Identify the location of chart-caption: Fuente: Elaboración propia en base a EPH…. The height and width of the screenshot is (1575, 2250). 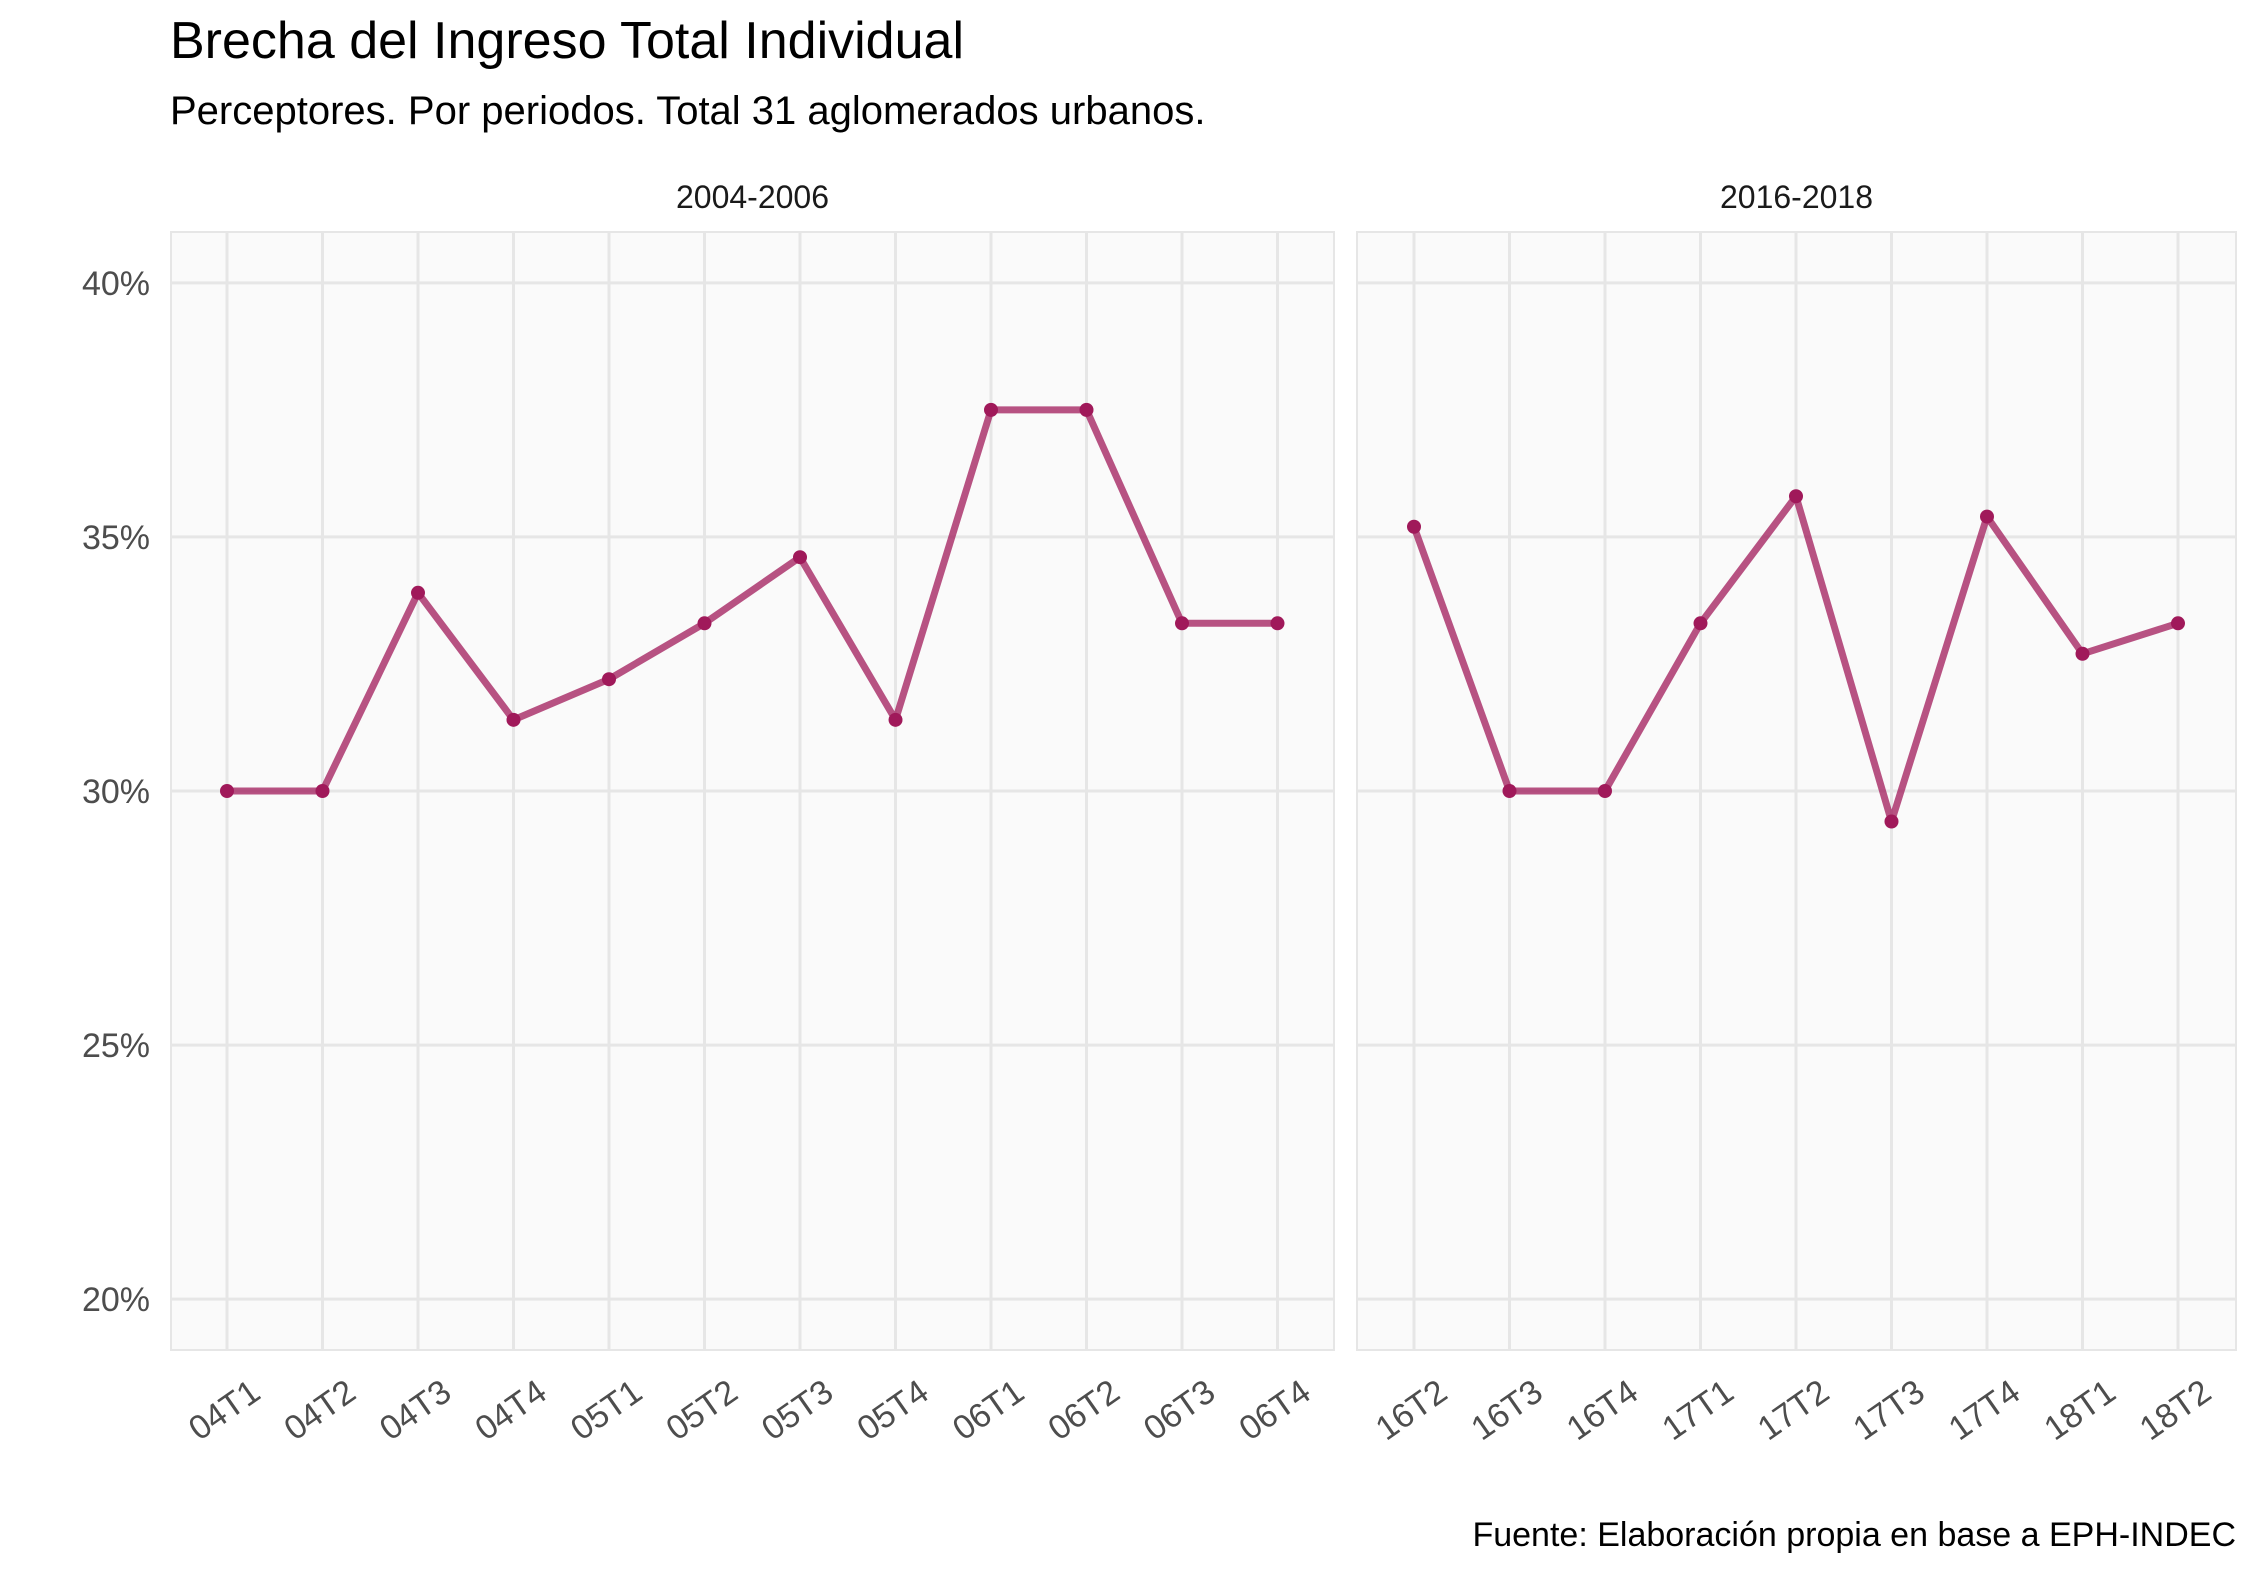
(1854, 1535).